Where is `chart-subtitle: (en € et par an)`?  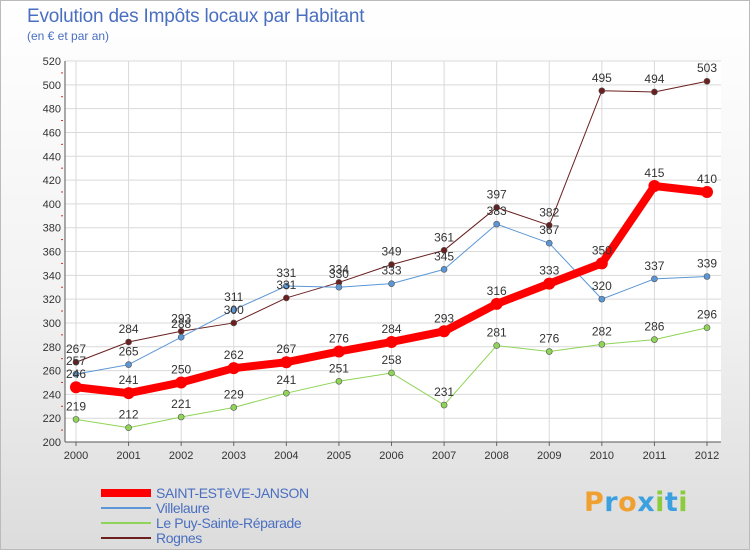
chart-subtitle: (en € et par an) is located at coordinates (68, 36).